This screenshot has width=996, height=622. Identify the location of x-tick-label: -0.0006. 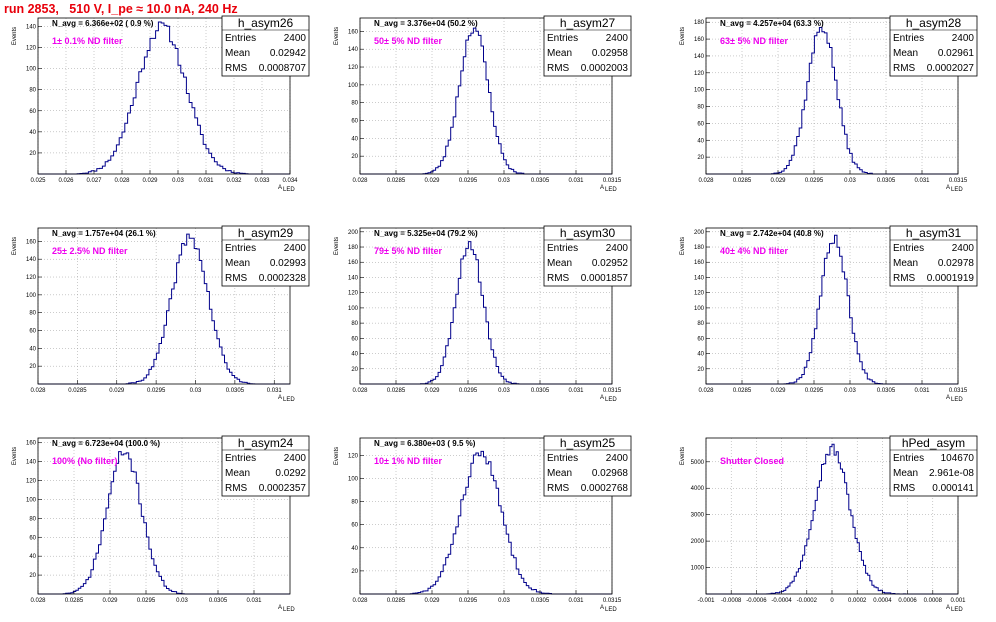
(756, 601).